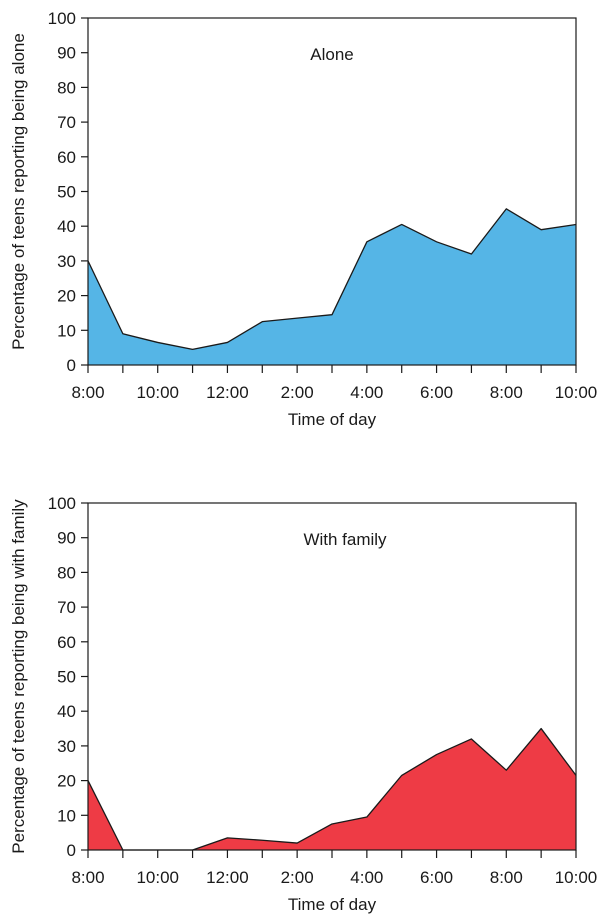  I want to click on panel-annotation: With family, so click(345, 539).